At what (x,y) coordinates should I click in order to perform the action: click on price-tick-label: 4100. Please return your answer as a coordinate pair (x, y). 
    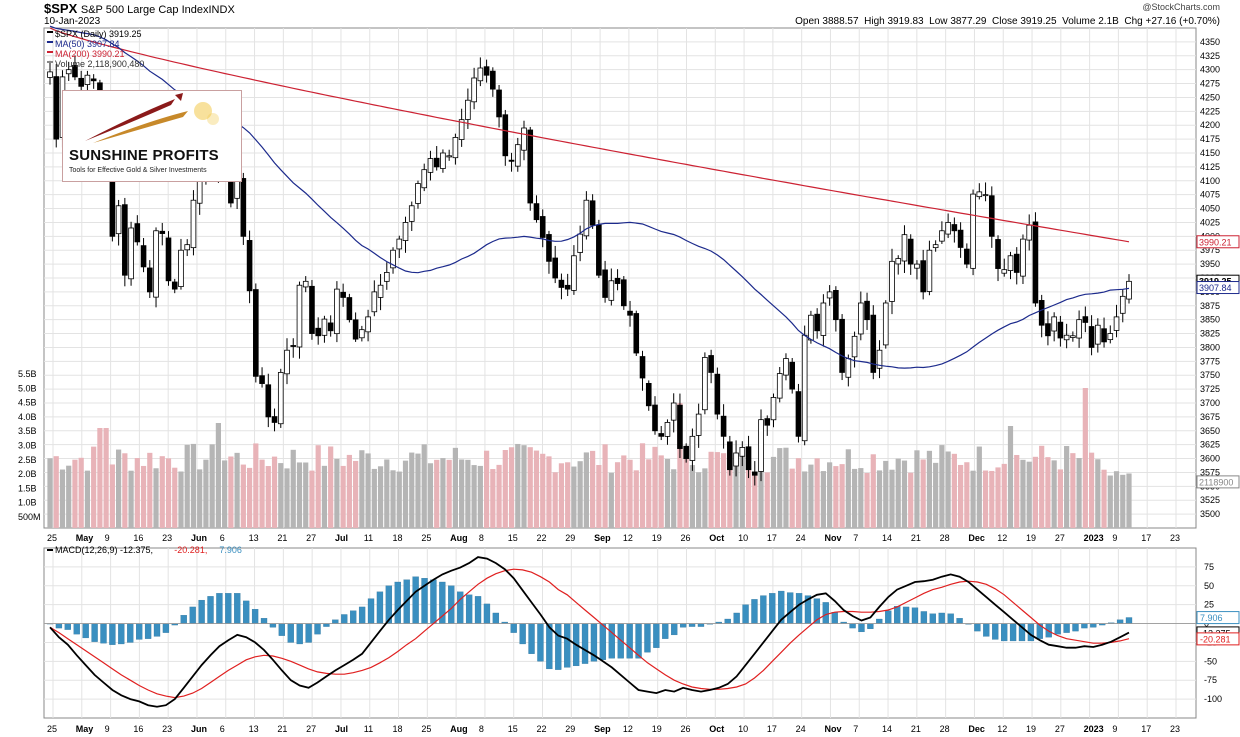
    Looking at the image, I should click on (1210, 181).